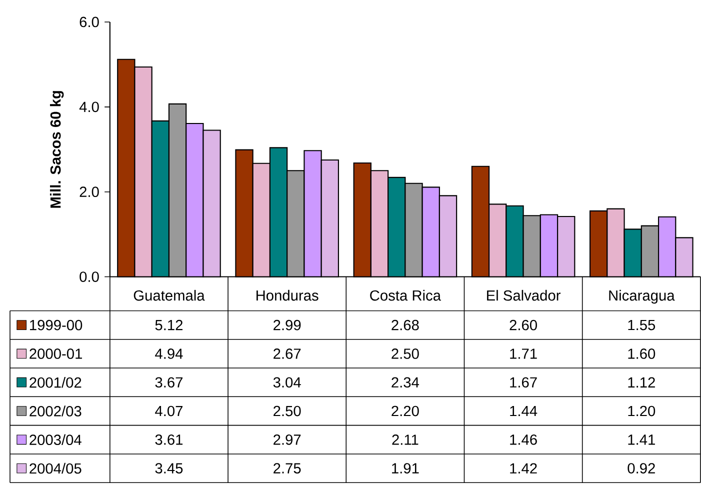 The height and width of the screenshot is (495, 701). Describe the element at coordinates (641, 468) in the screenshot. I see `data-label: 0.92` at that location.